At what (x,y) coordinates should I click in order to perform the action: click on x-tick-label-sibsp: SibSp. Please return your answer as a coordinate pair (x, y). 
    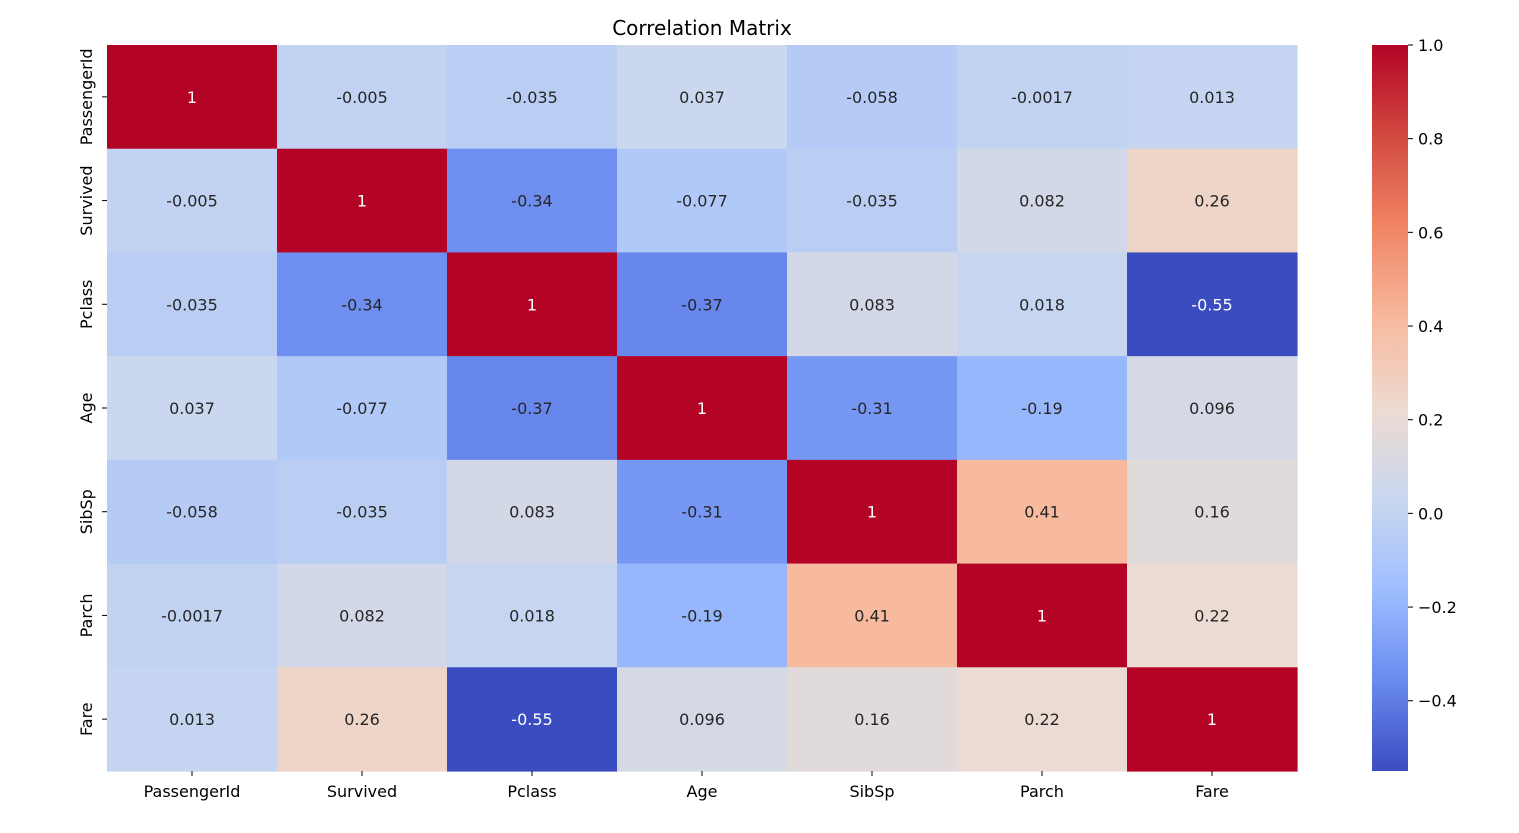
    Looking at the image, I should click on (871, 791).